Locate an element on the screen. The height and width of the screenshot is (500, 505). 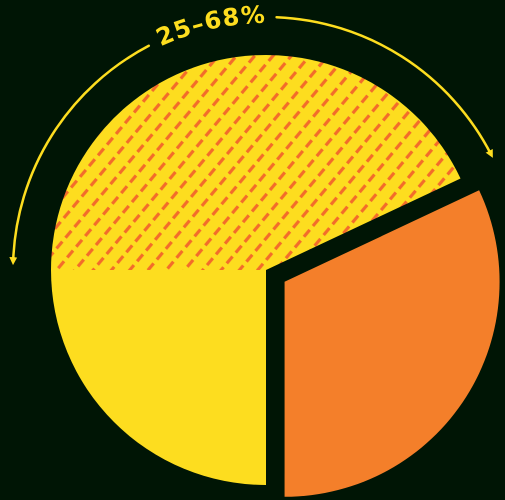
range-annotation-label: 25–68% is located at coordinates (209, 26).